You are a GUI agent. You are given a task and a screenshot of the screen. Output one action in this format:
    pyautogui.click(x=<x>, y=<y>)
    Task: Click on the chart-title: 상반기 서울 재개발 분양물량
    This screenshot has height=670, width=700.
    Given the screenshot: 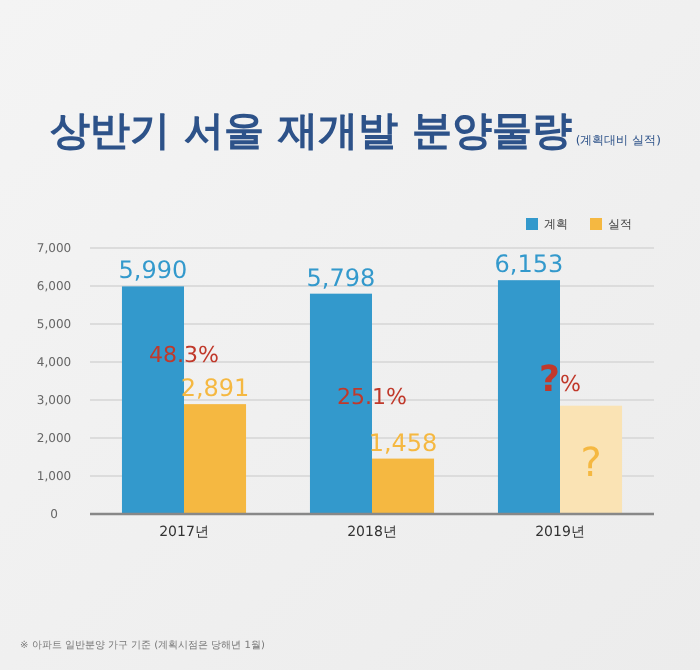 What is the action you would take?
    pyautogui.click(x=311, y=130)
    